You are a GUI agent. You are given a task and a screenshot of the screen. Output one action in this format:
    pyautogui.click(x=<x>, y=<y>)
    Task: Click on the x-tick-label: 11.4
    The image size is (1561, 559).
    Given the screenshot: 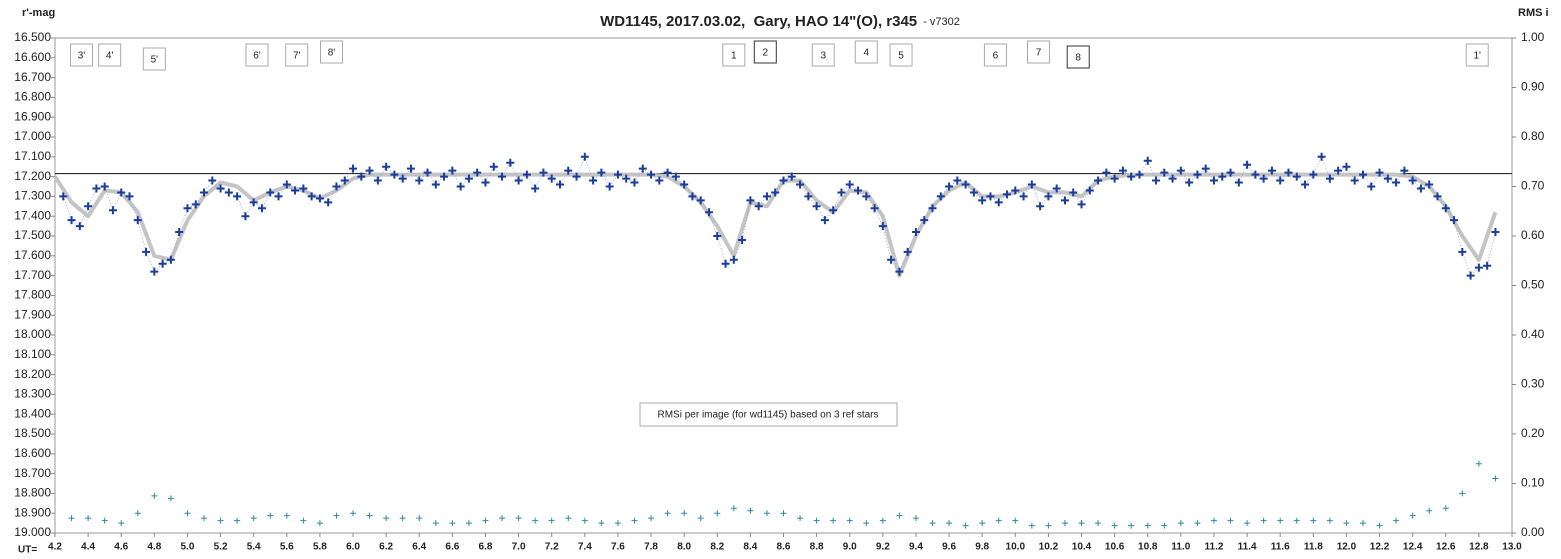 What is the action you would take?
    pyautogui.click(x=1247, y=547)
    